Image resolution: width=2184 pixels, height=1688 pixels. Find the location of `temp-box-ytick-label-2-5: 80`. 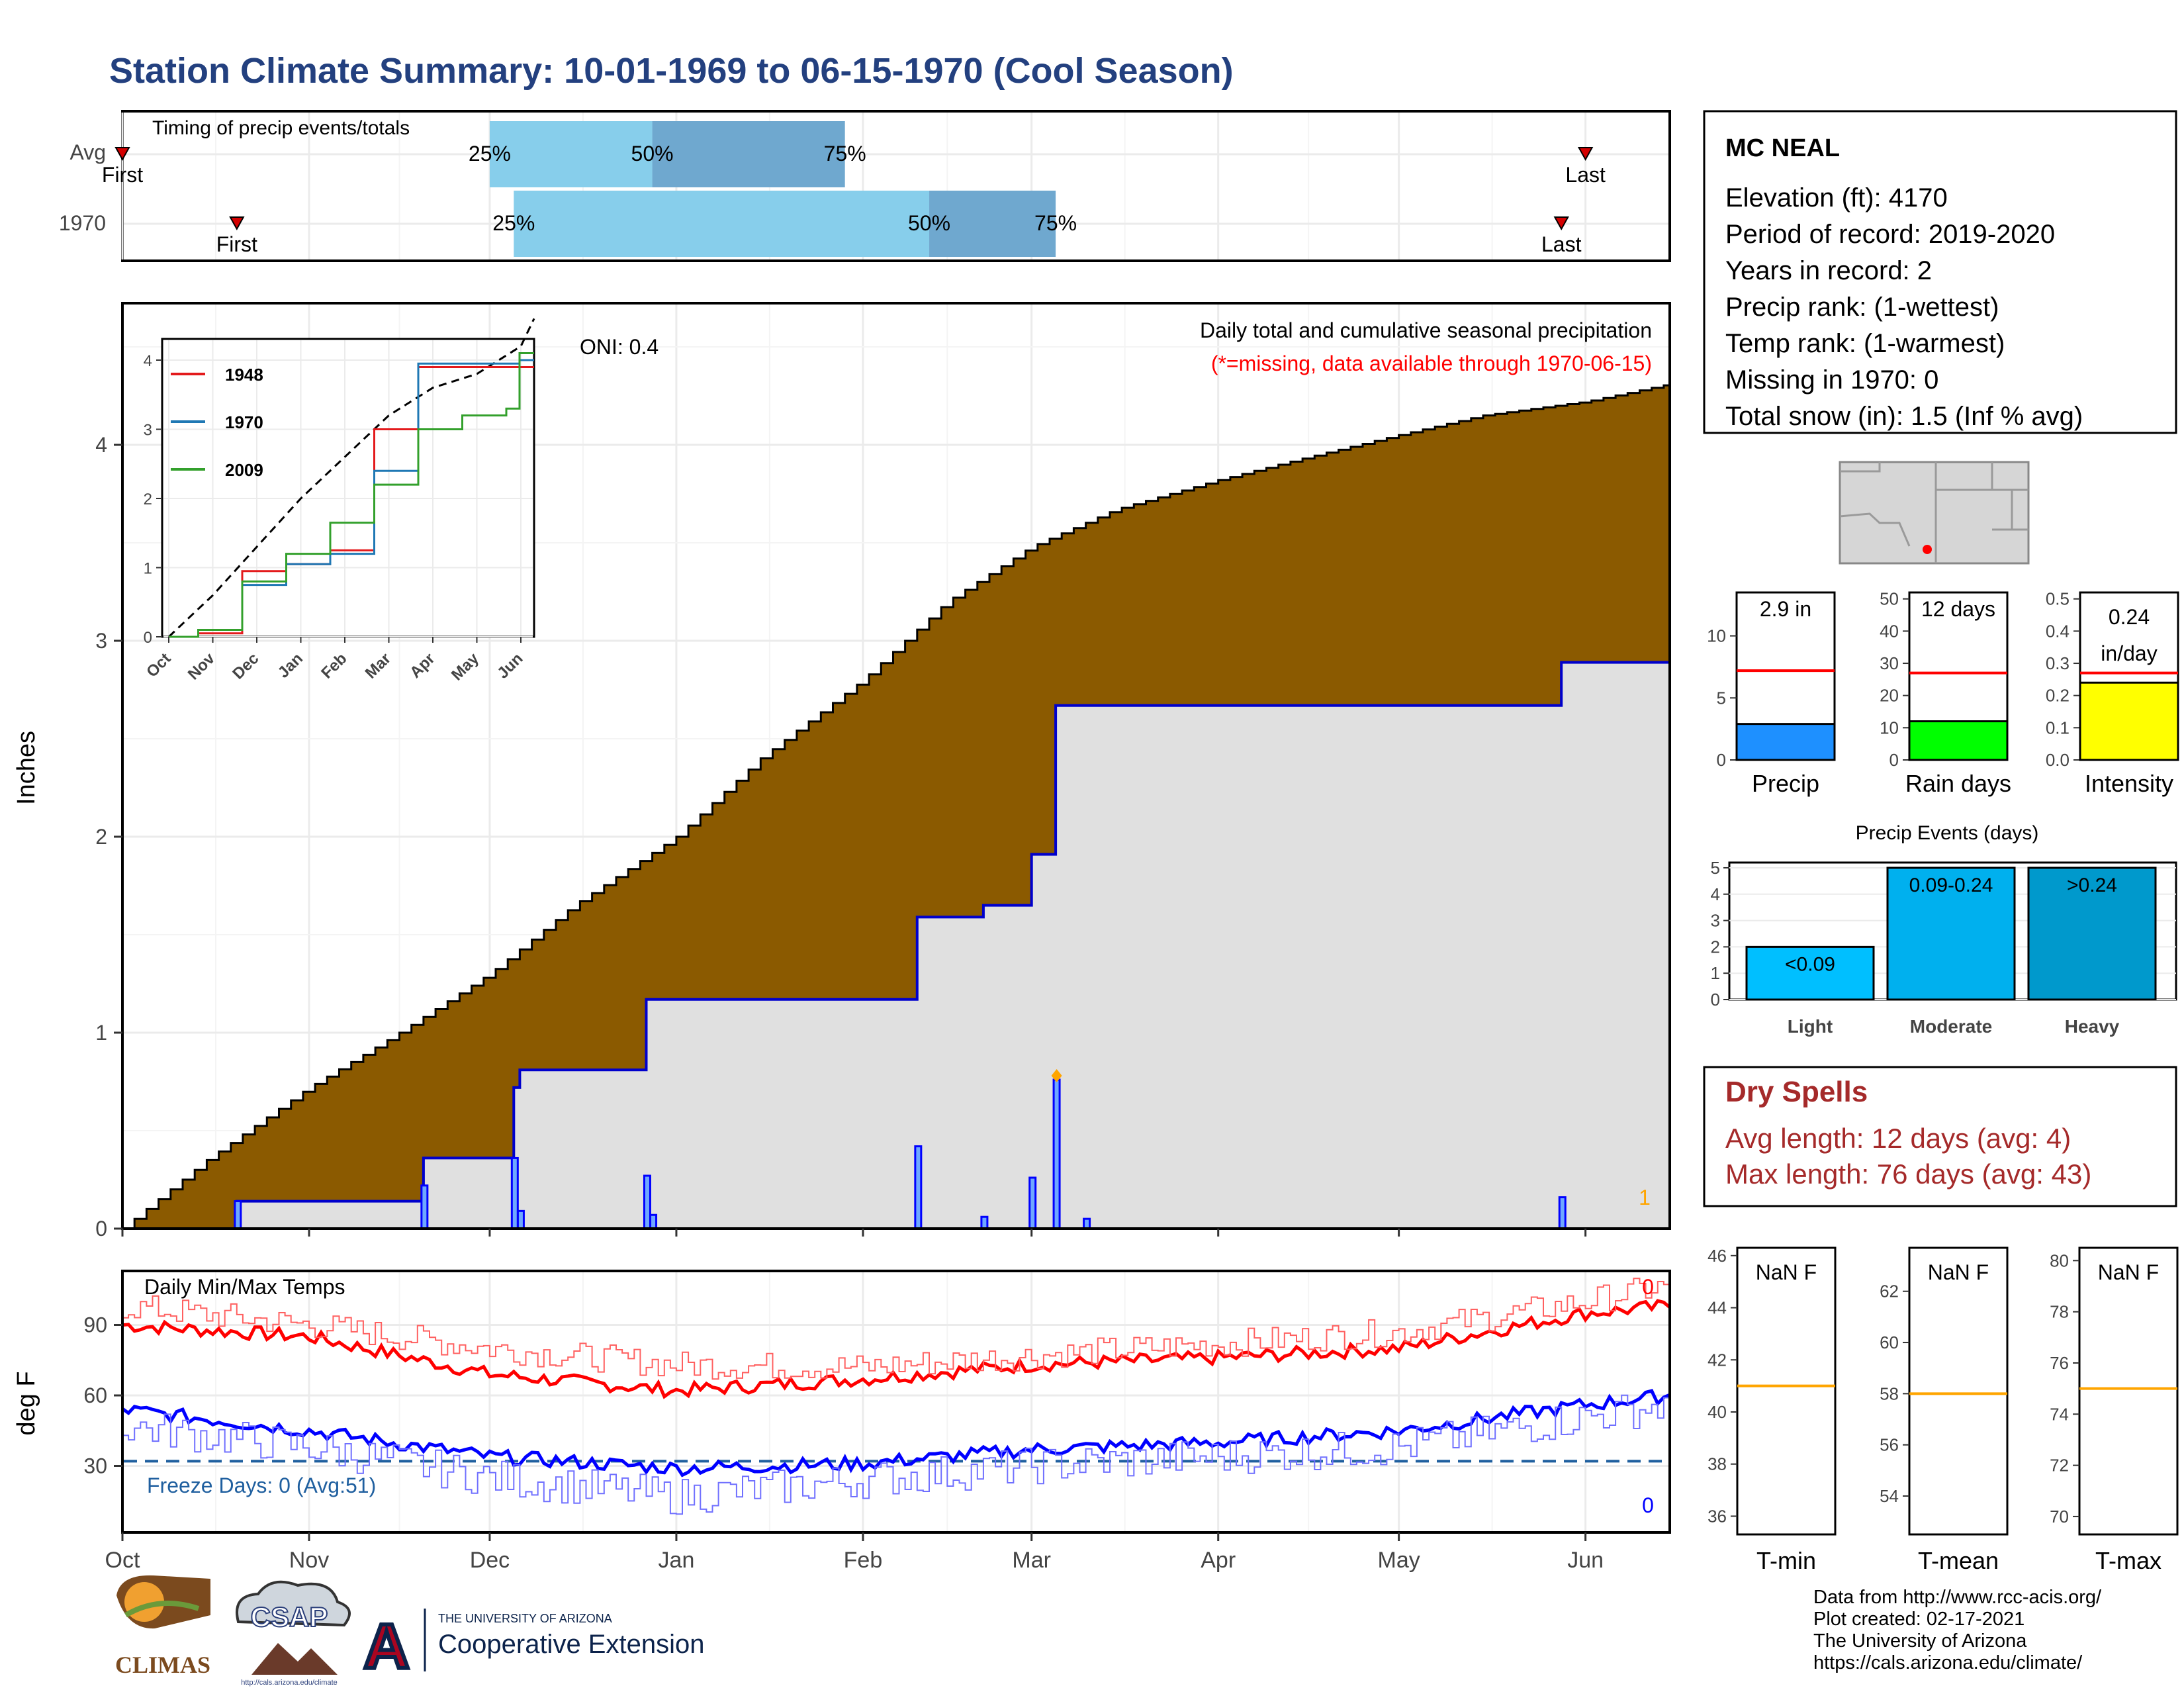

temp-box-ytick-label-2-5: 80 is located at coordinates (2059, 1260).